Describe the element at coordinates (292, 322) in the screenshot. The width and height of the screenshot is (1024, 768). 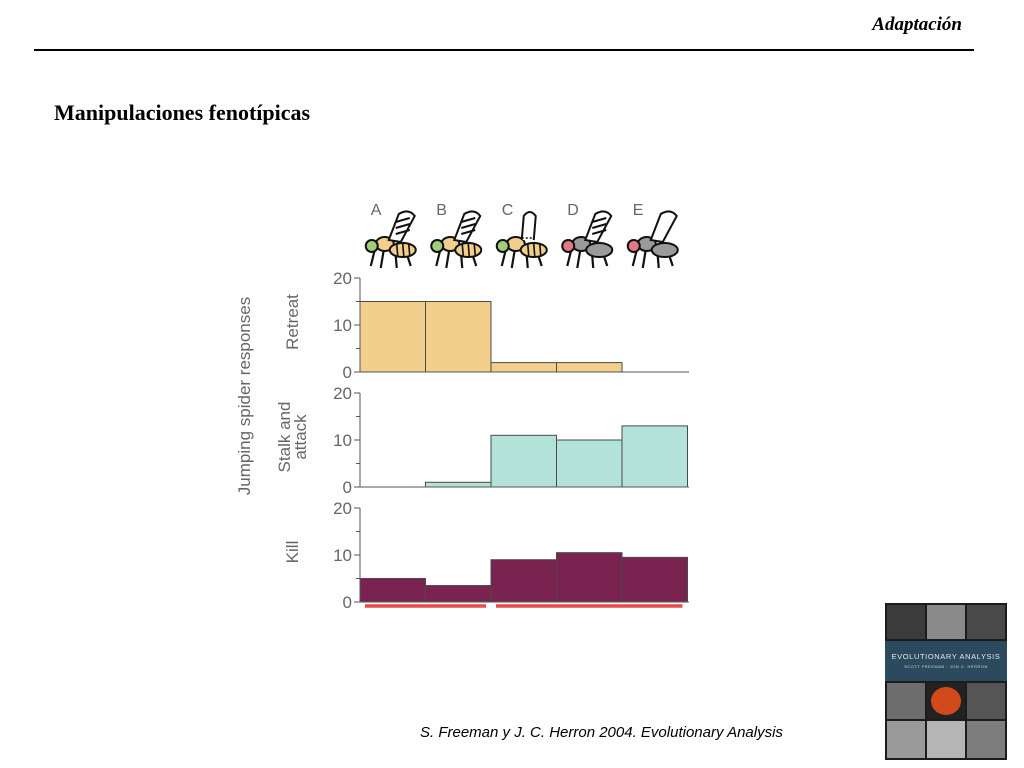
I see `panel-label: Retreat` at that location.